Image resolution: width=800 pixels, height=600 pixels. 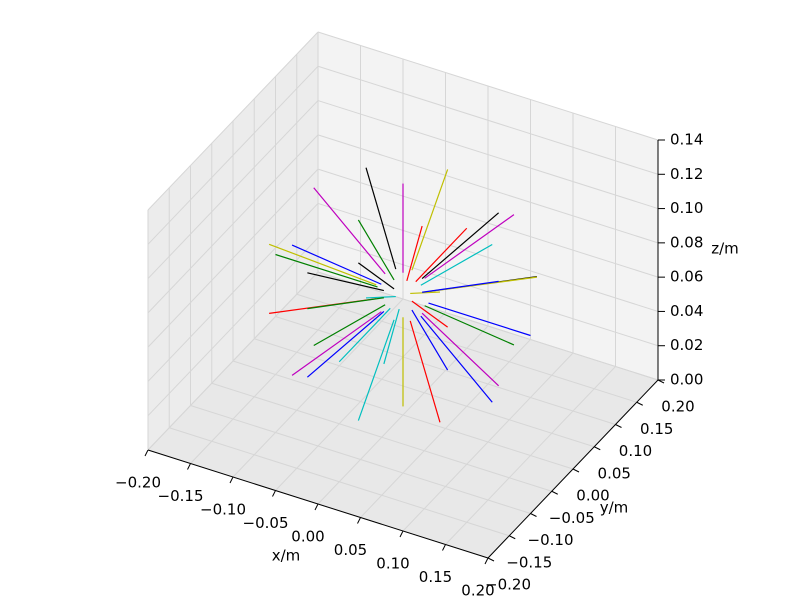 I want to click on y-tick-label: 0.05, so click(x=614, y=473).